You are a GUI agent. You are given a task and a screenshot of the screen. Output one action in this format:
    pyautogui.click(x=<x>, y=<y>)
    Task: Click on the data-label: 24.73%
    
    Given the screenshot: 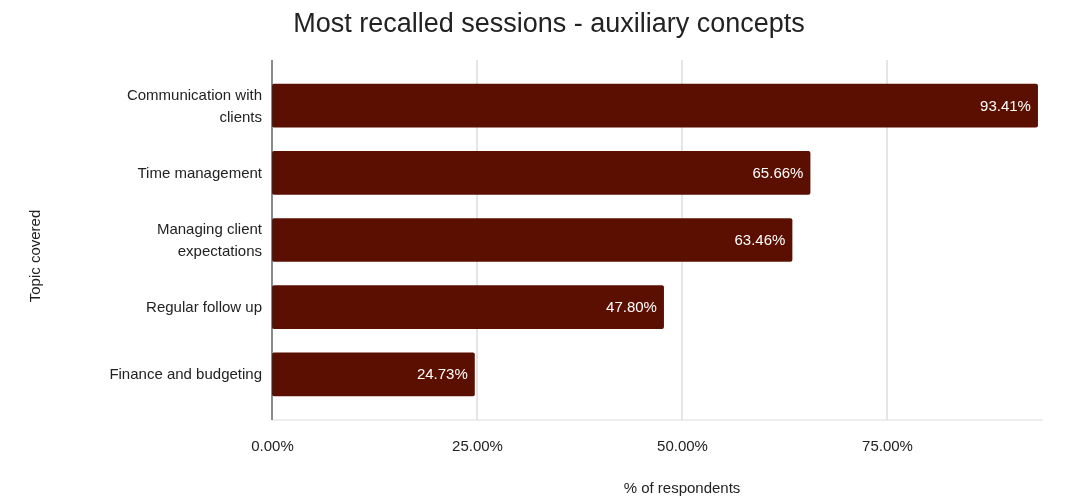 What is the action you would take?
    pyautogui.click(x=442, y=374)
    